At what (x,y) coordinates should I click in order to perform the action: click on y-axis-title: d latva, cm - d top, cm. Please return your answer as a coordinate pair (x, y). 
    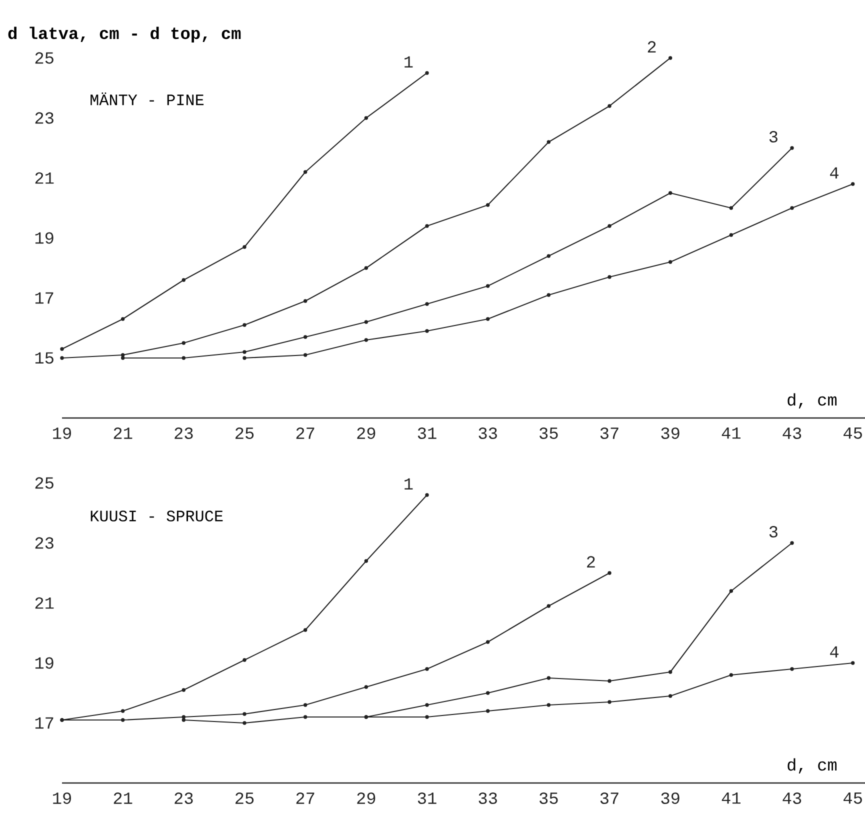
    Looking at the image, I should click on (124, 34).